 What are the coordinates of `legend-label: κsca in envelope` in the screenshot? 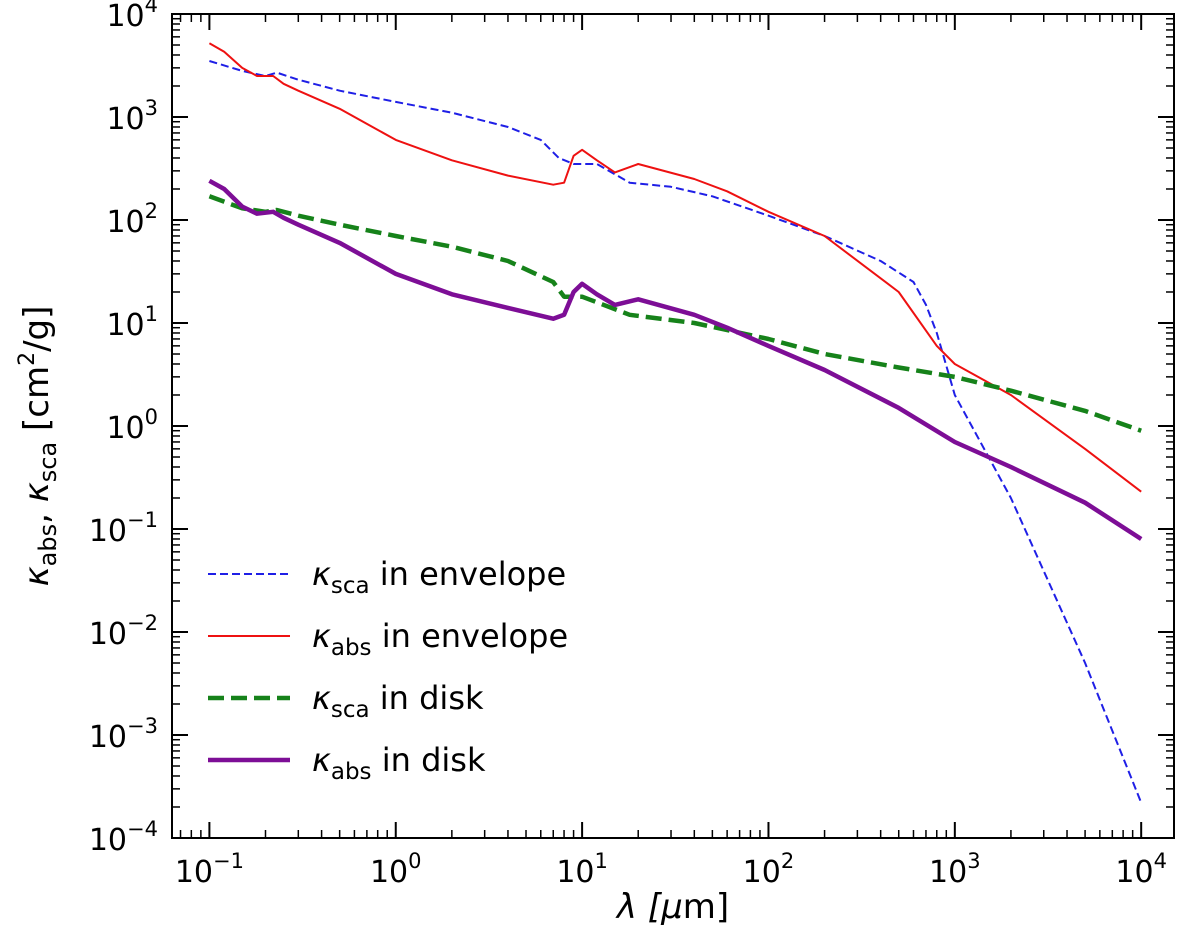 It's located at (439, 577).